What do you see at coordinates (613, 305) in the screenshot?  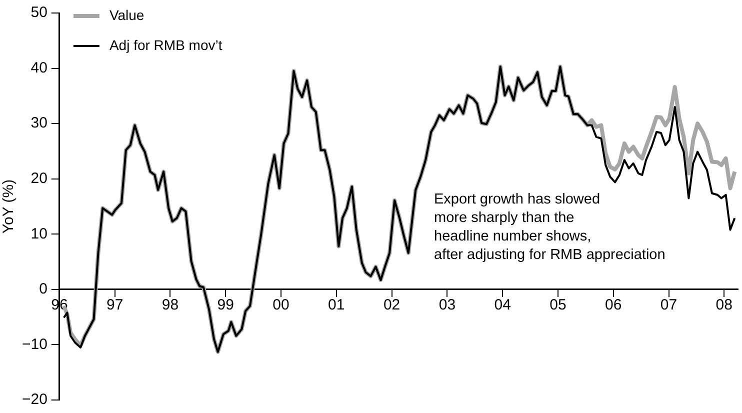 I see `x-tick-label: 06` at bounding box center [613, 305].